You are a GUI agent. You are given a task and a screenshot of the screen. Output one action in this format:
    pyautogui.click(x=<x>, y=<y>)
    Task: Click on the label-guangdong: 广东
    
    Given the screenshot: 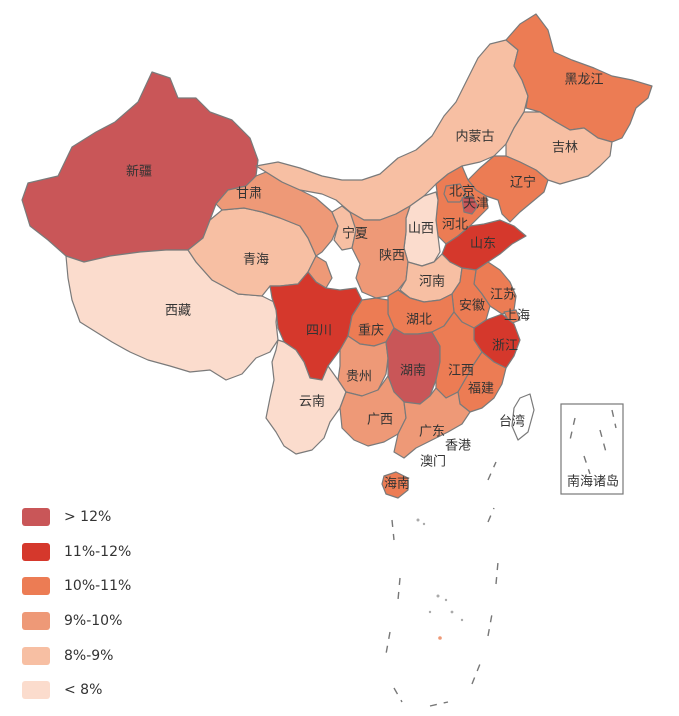 What is the action you would take?
    pyautogui.click(x=432, y=432)
    